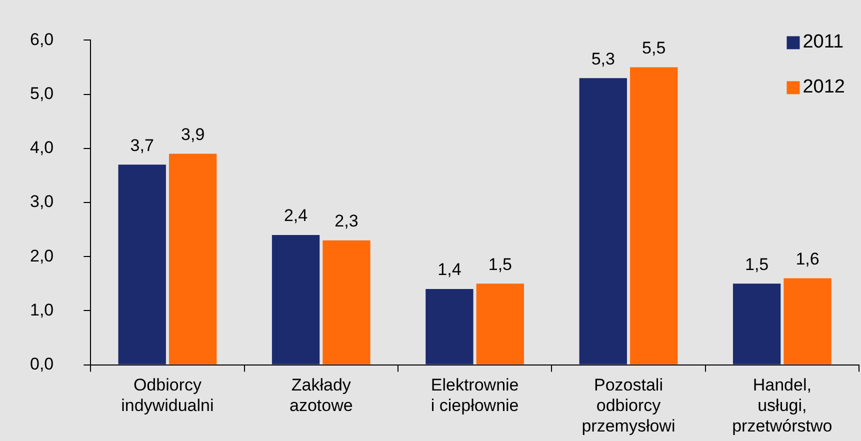 This screenshot has width=861, height=441. I want to click on x-tick-label: Zakłady azotowe, so click(321, 396).